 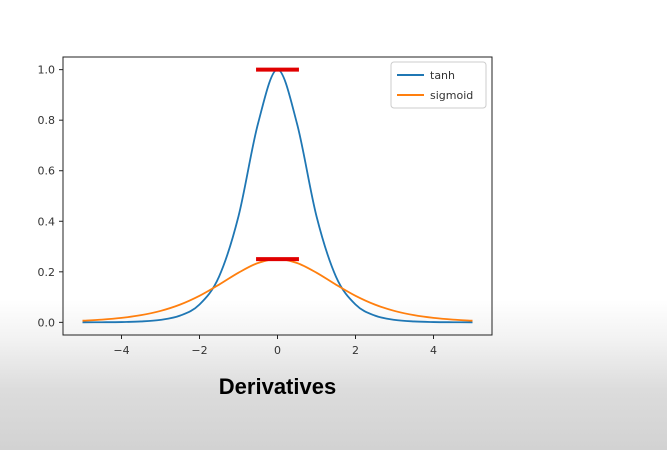 I want to click on series-line-sigmoid, so click(x=277, y=290).